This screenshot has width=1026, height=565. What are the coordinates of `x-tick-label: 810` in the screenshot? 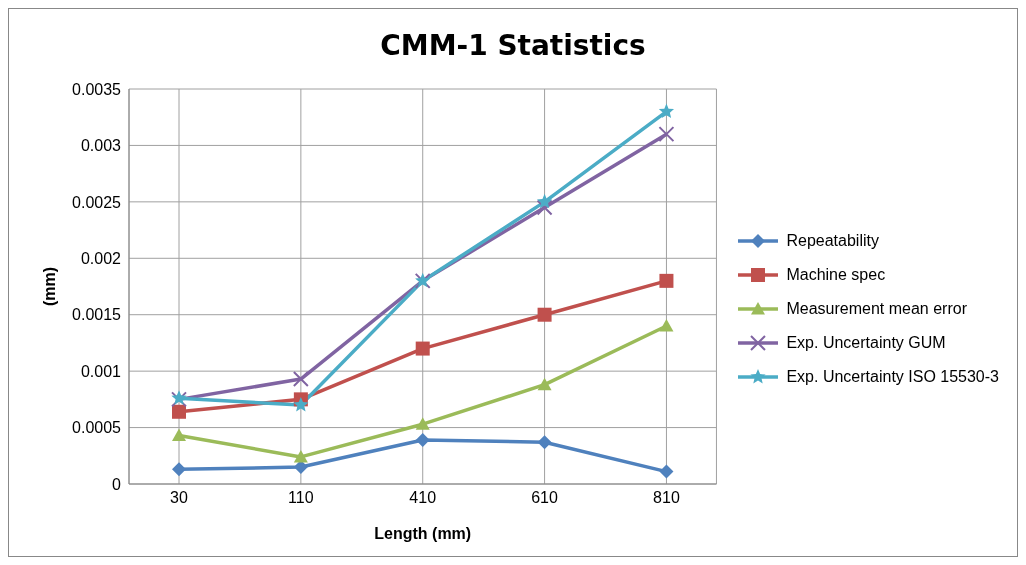 It's located at (666, 498).